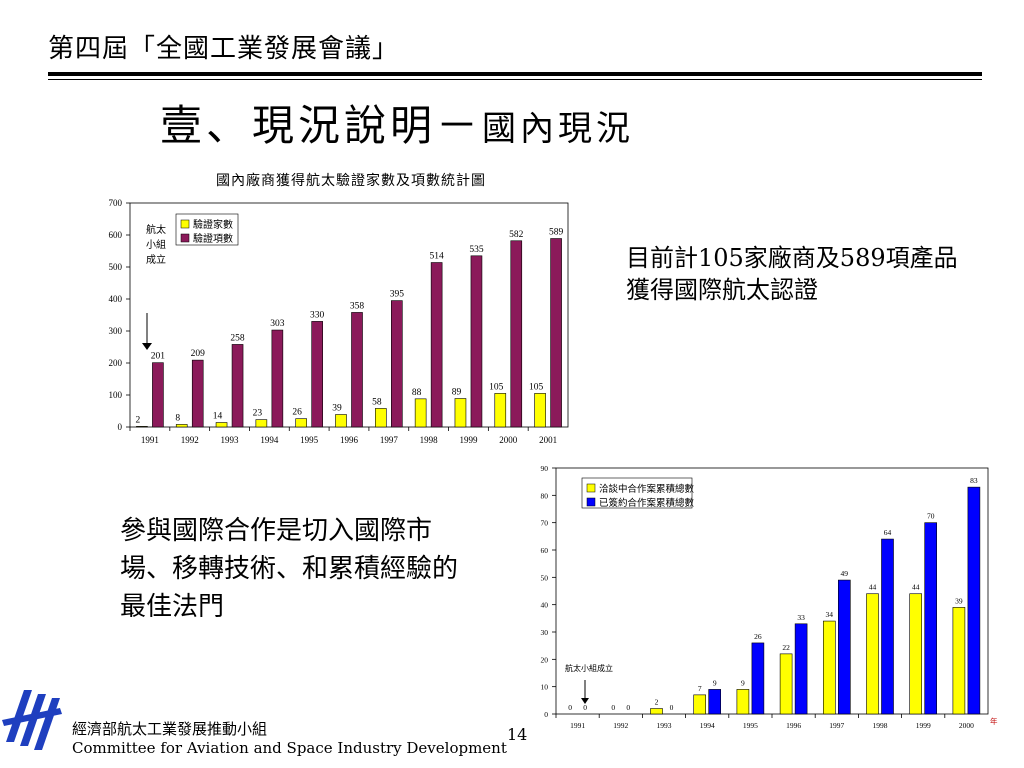  I want to click on chart1-annotation-text: 航太, so click(156, 229).